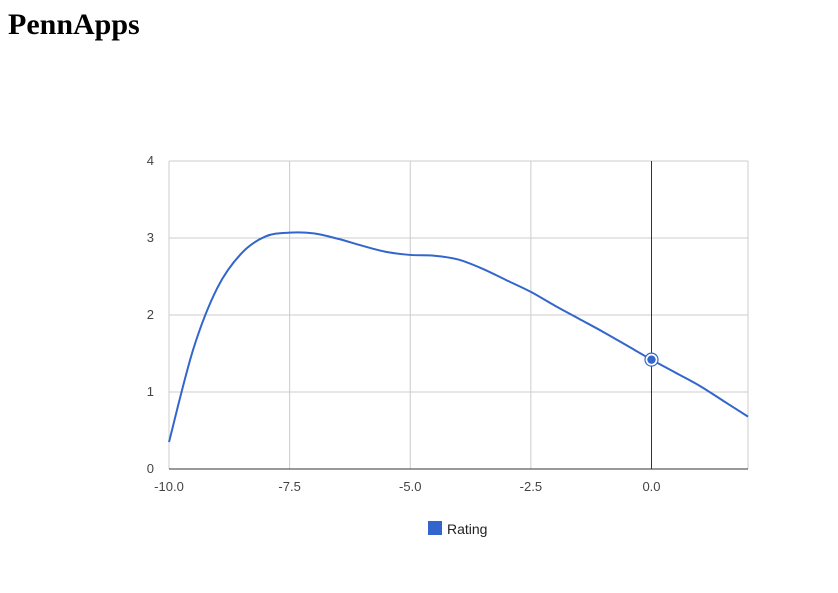 The width and height of the screenshot is (838, 593). I want to click on legend-label-rating: Rating, so click(467, 529).